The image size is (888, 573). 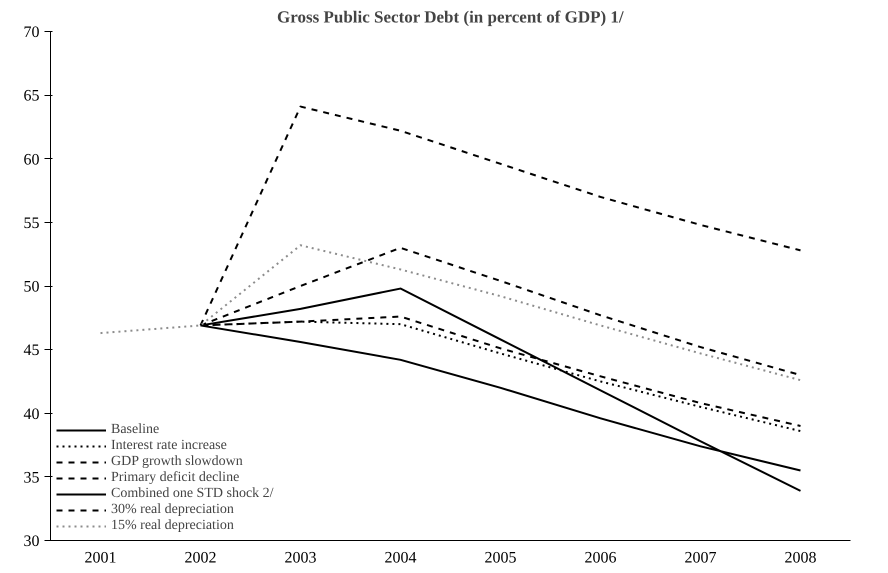 What do you see at coordinates (32, 287) in the screenshot?
I see `y-tick-label: 50` at bounding box center [32, 287].